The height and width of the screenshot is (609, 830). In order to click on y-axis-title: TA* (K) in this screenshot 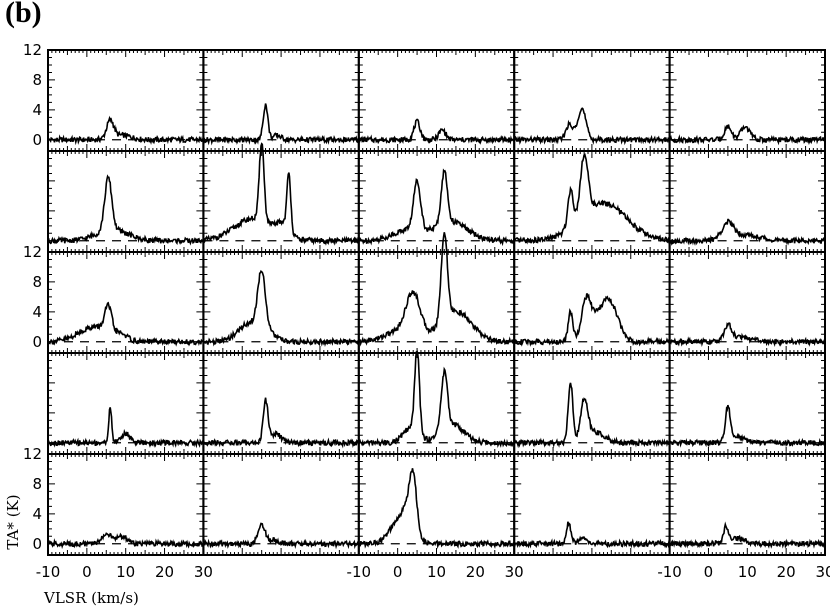, I will do `click(13, 521)`.